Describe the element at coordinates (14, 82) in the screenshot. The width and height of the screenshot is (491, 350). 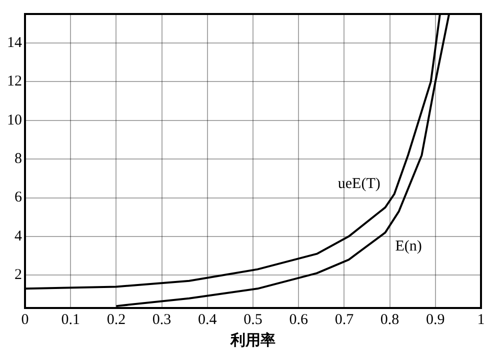
I see `y-tick-label: 12` at that location.